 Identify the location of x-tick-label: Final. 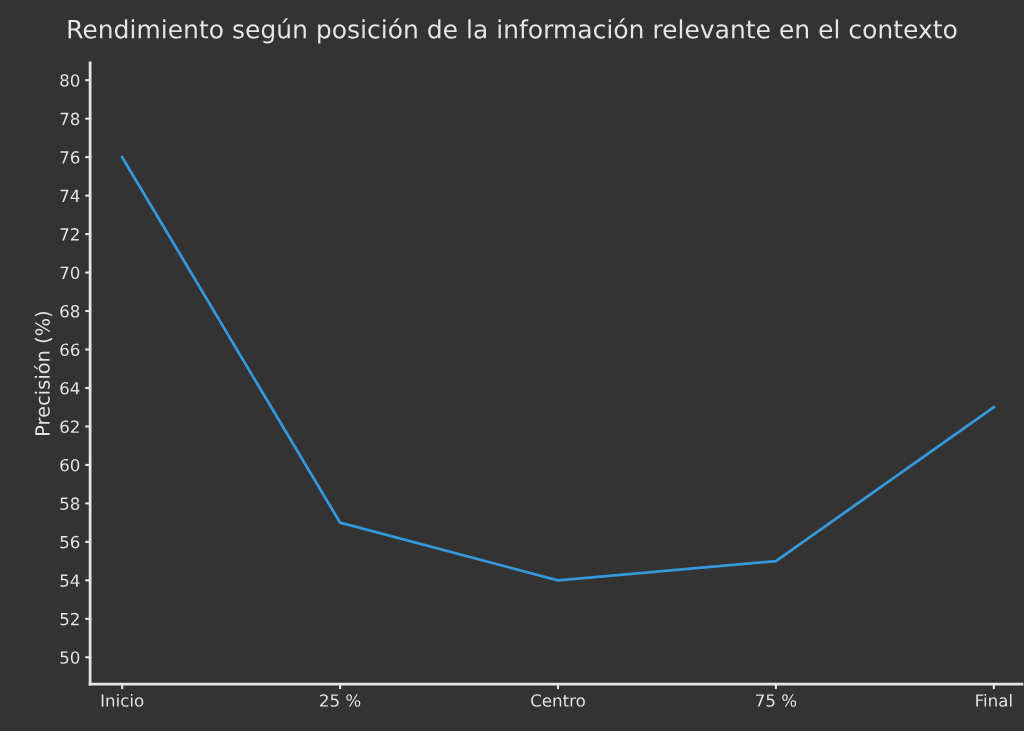
(994, 700).